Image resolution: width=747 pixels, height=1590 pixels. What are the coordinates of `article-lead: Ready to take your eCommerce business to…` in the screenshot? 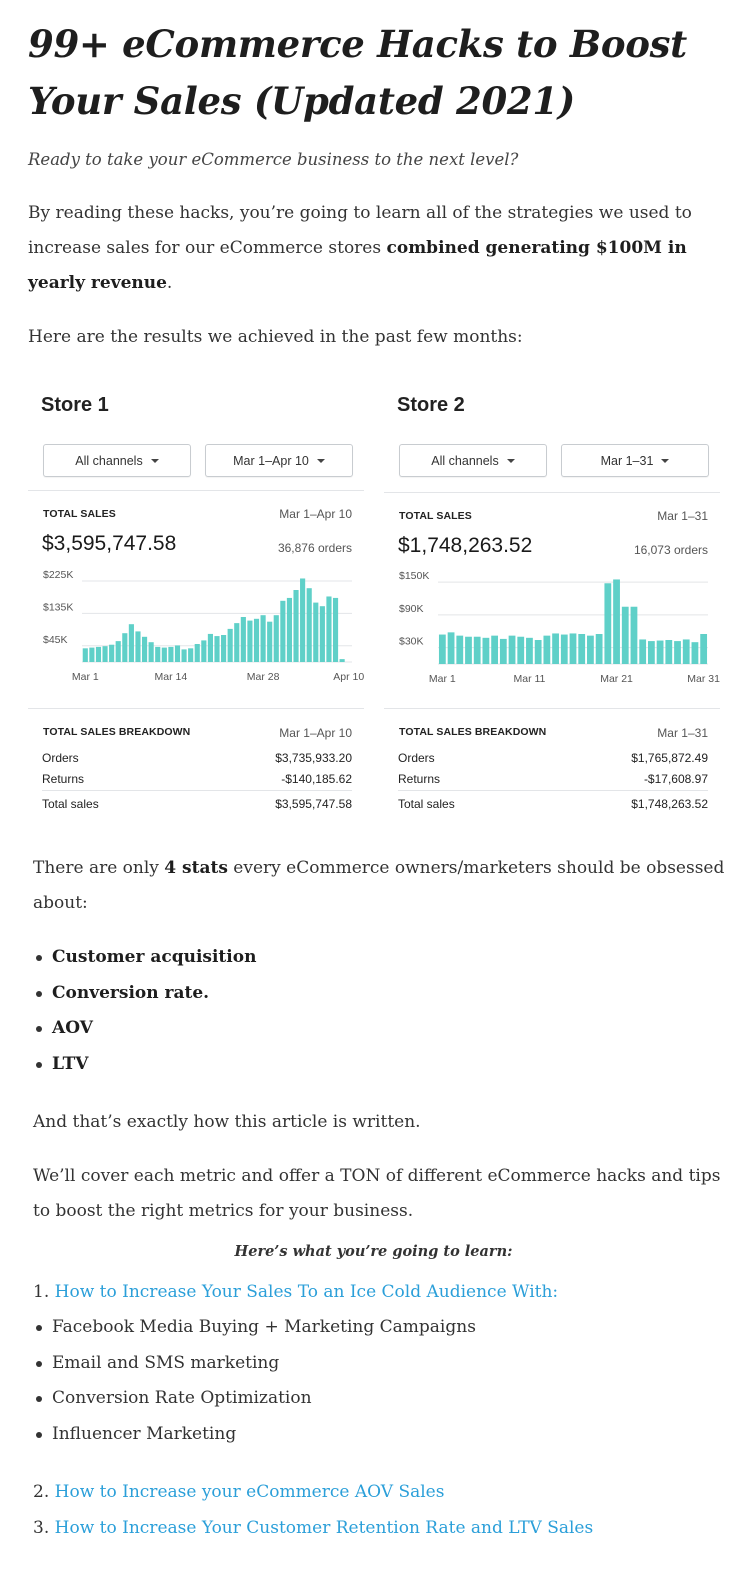 It's located at (273, 159).